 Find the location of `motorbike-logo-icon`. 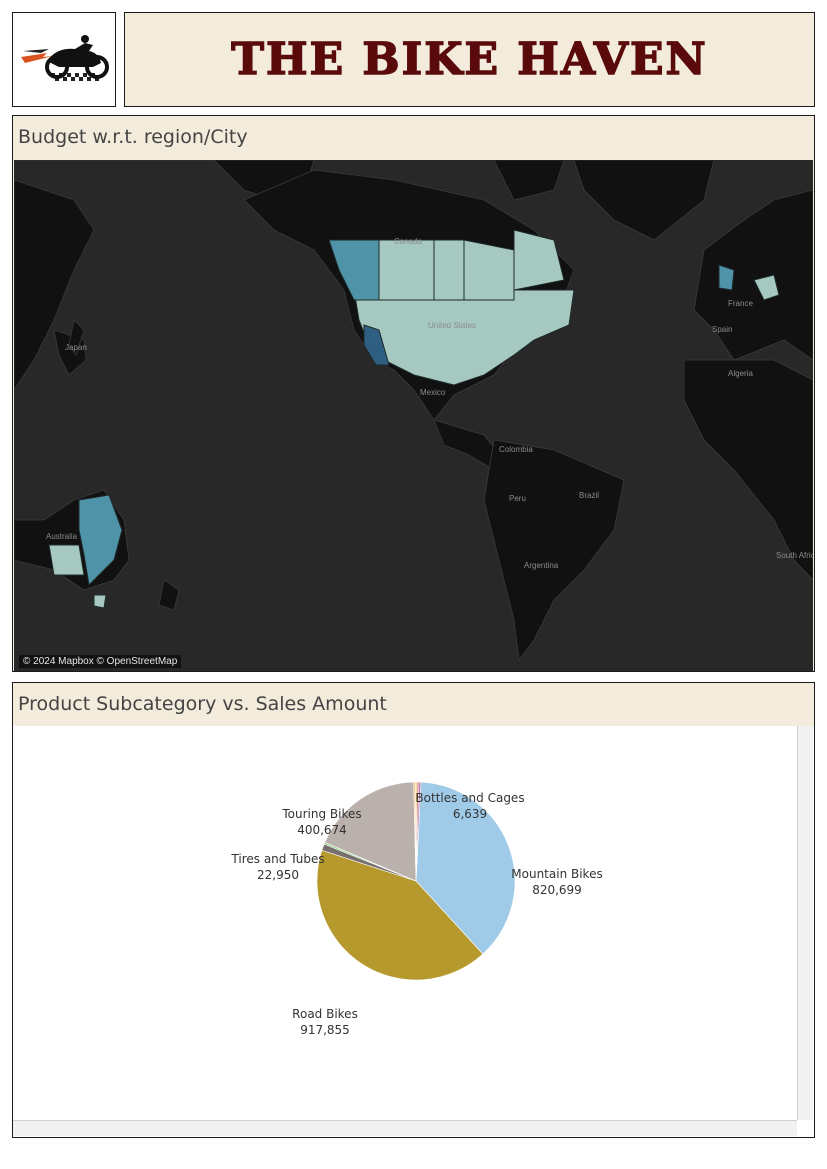

motorbike-logo-icon is located at coordinates (65, 58).